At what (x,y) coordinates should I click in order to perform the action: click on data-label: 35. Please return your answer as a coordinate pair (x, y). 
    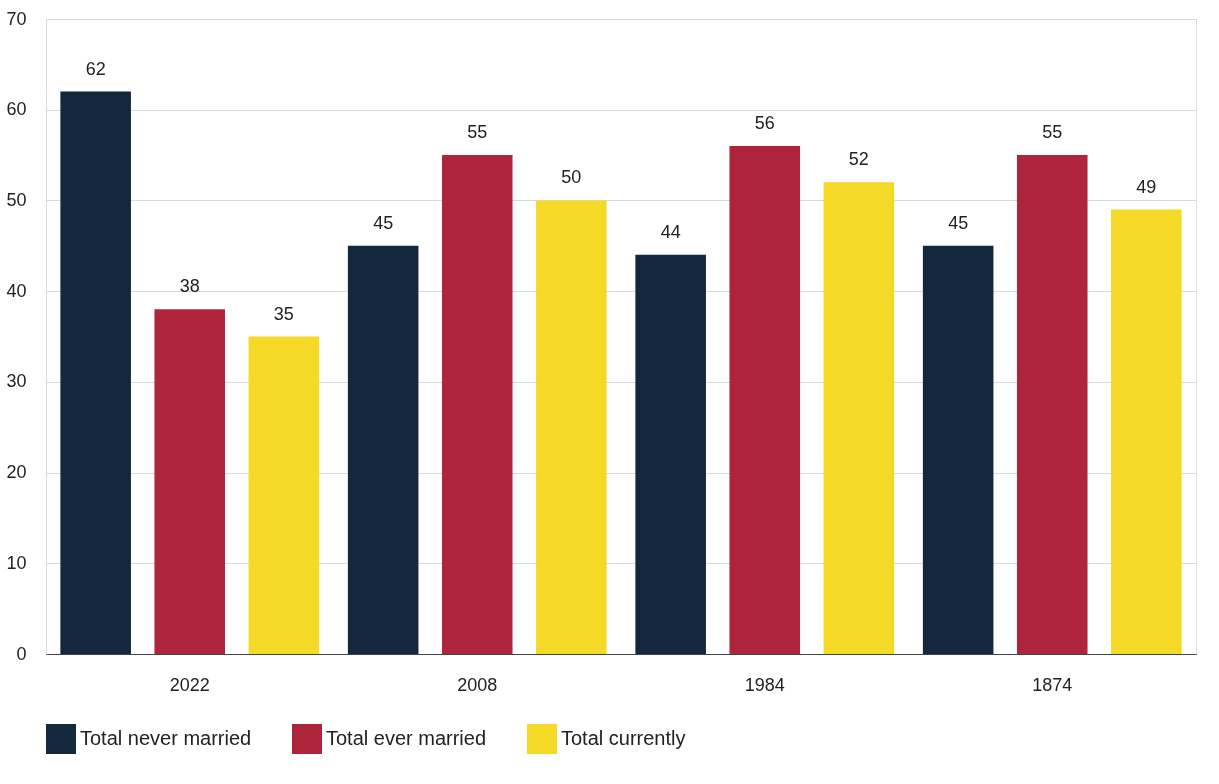
    Looking at the image, I should click on (283, 313).